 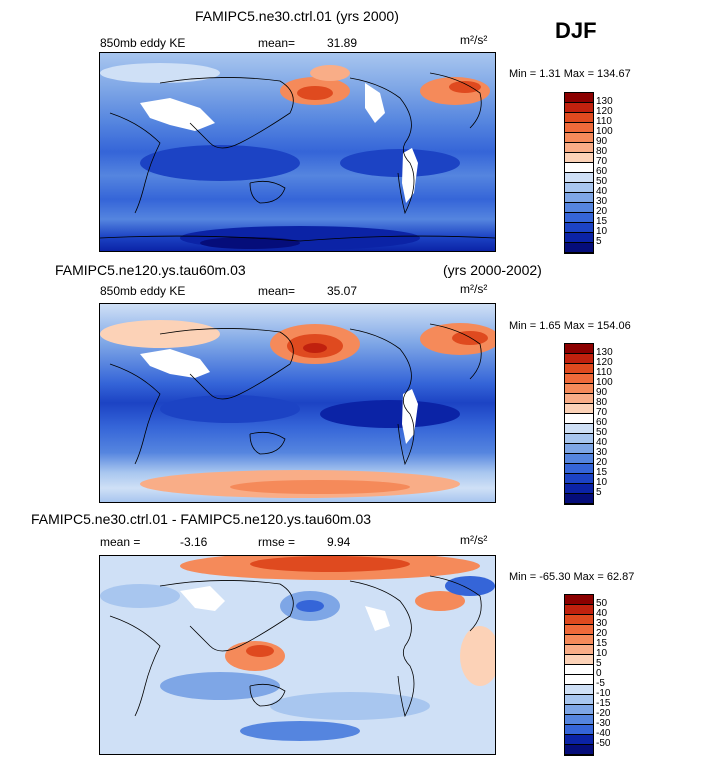 I want to click on panel2-title: FAMIPC5.ne120.ys.tau60m.03, so click(x=150, y=270).